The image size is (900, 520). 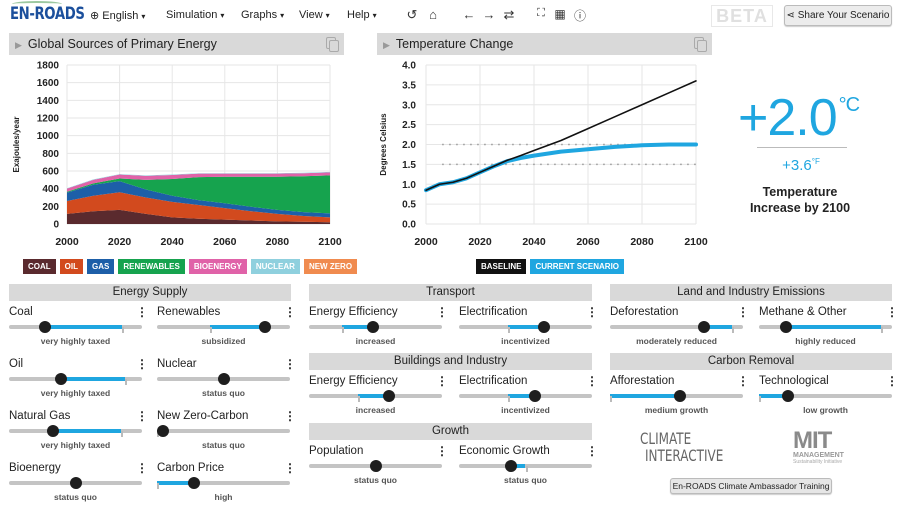 I want to click on legend-baseline: BASELINE, so click(x=501, y=266).